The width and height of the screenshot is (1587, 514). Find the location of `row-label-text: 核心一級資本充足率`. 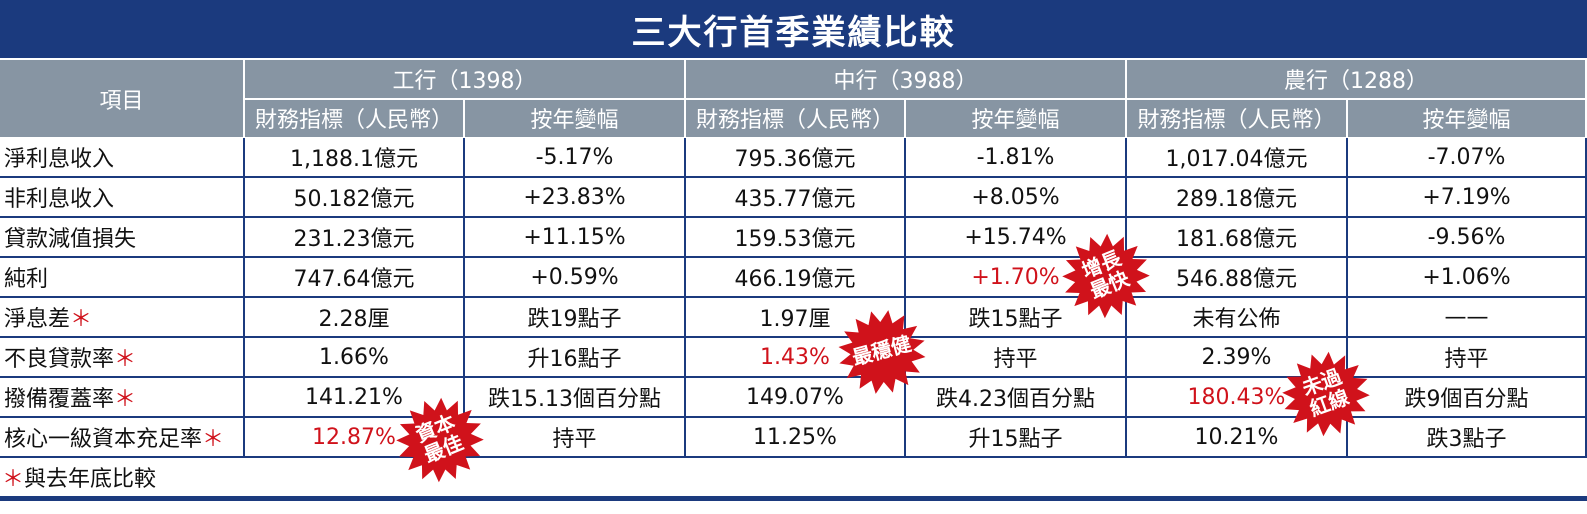

row-label-text: 核心一級資本充足率 is located at coordinates (103, 439).